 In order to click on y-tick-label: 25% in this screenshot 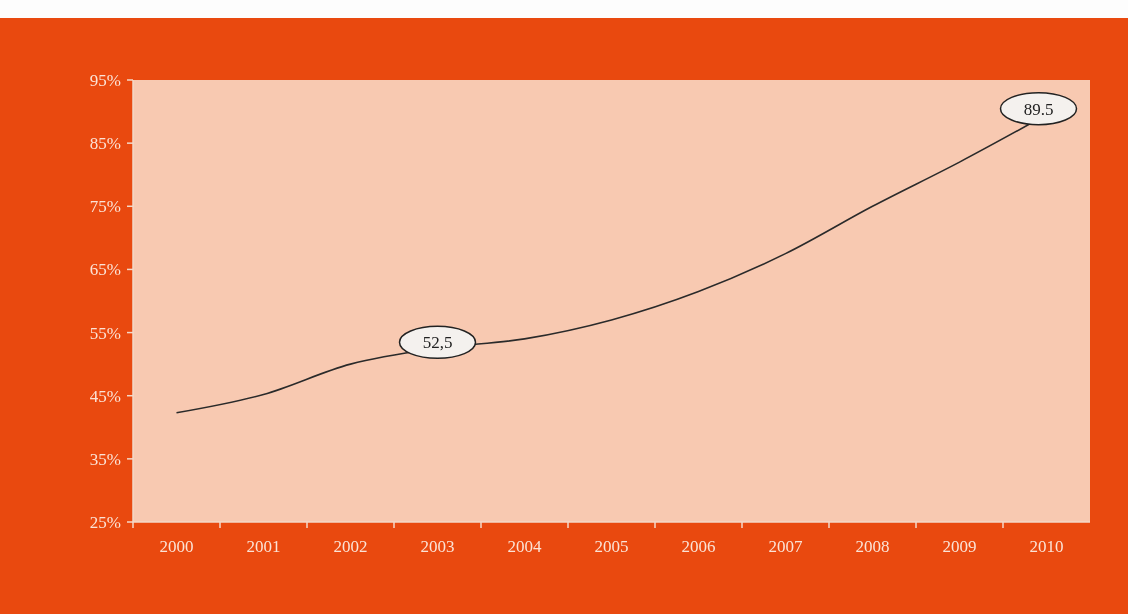, I will do `click(105, 522)`.